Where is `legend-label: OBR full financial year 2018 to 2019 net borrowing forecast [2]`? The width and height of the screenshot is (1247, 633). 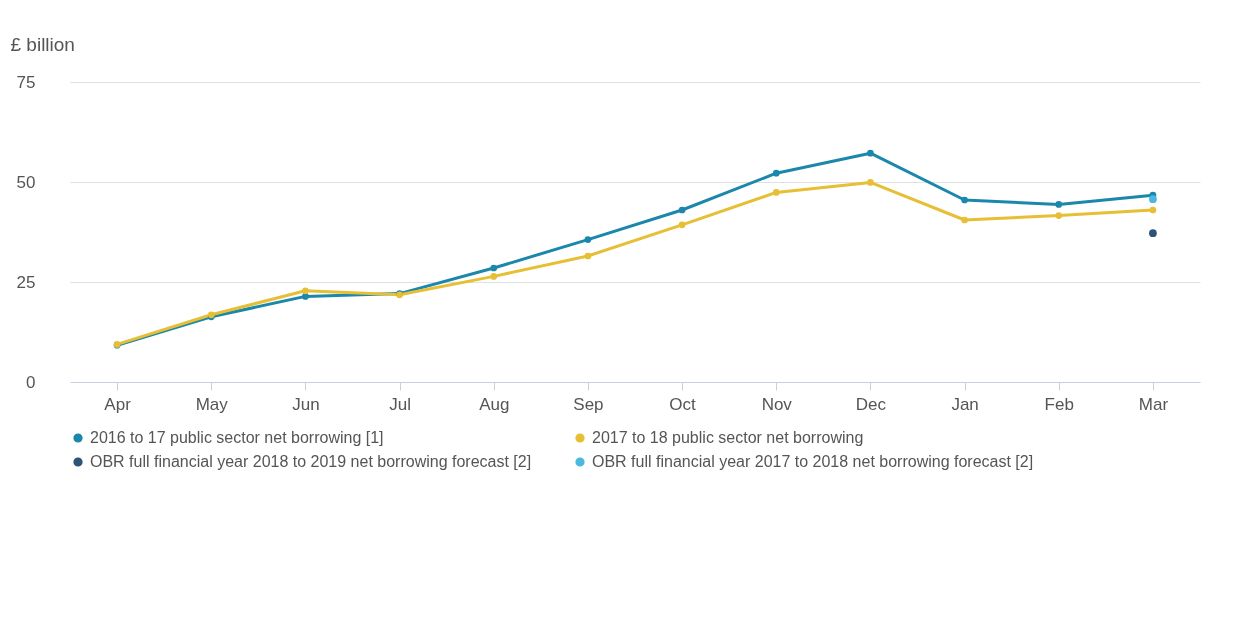 legend-label: OBR full financial year 2018 to 2019 net borrowing forecast [2] is located at coordinates (311, 461).